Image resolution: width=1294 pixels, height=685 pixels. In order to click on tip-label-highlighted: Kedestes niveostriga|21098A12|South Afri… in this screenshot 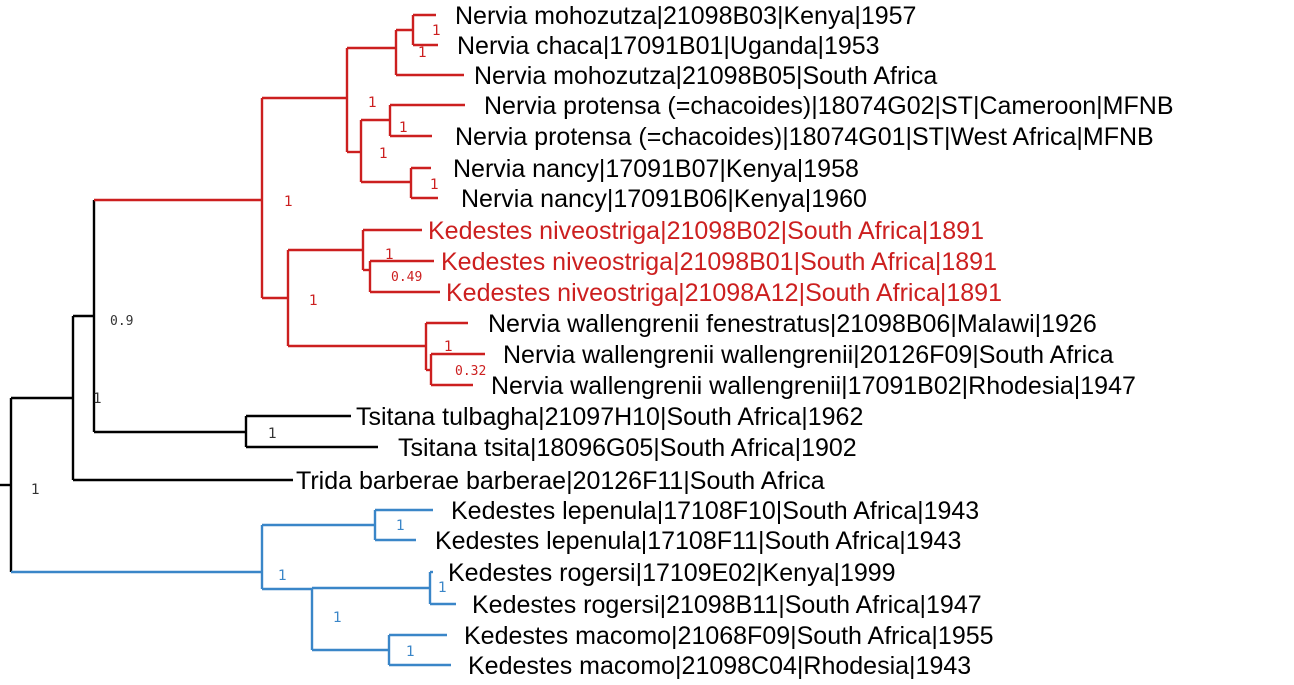, I will do `click(724, 293)`.